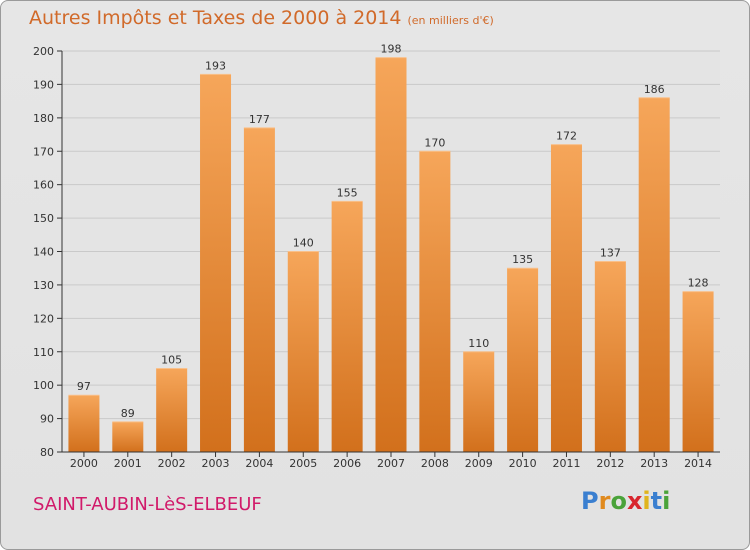 Image resolution: width=750 pixels, height=550 pixels. Describe the element at coordinates (47, 452) in the screenshot. I see `y-tick-label: 80` at that location.